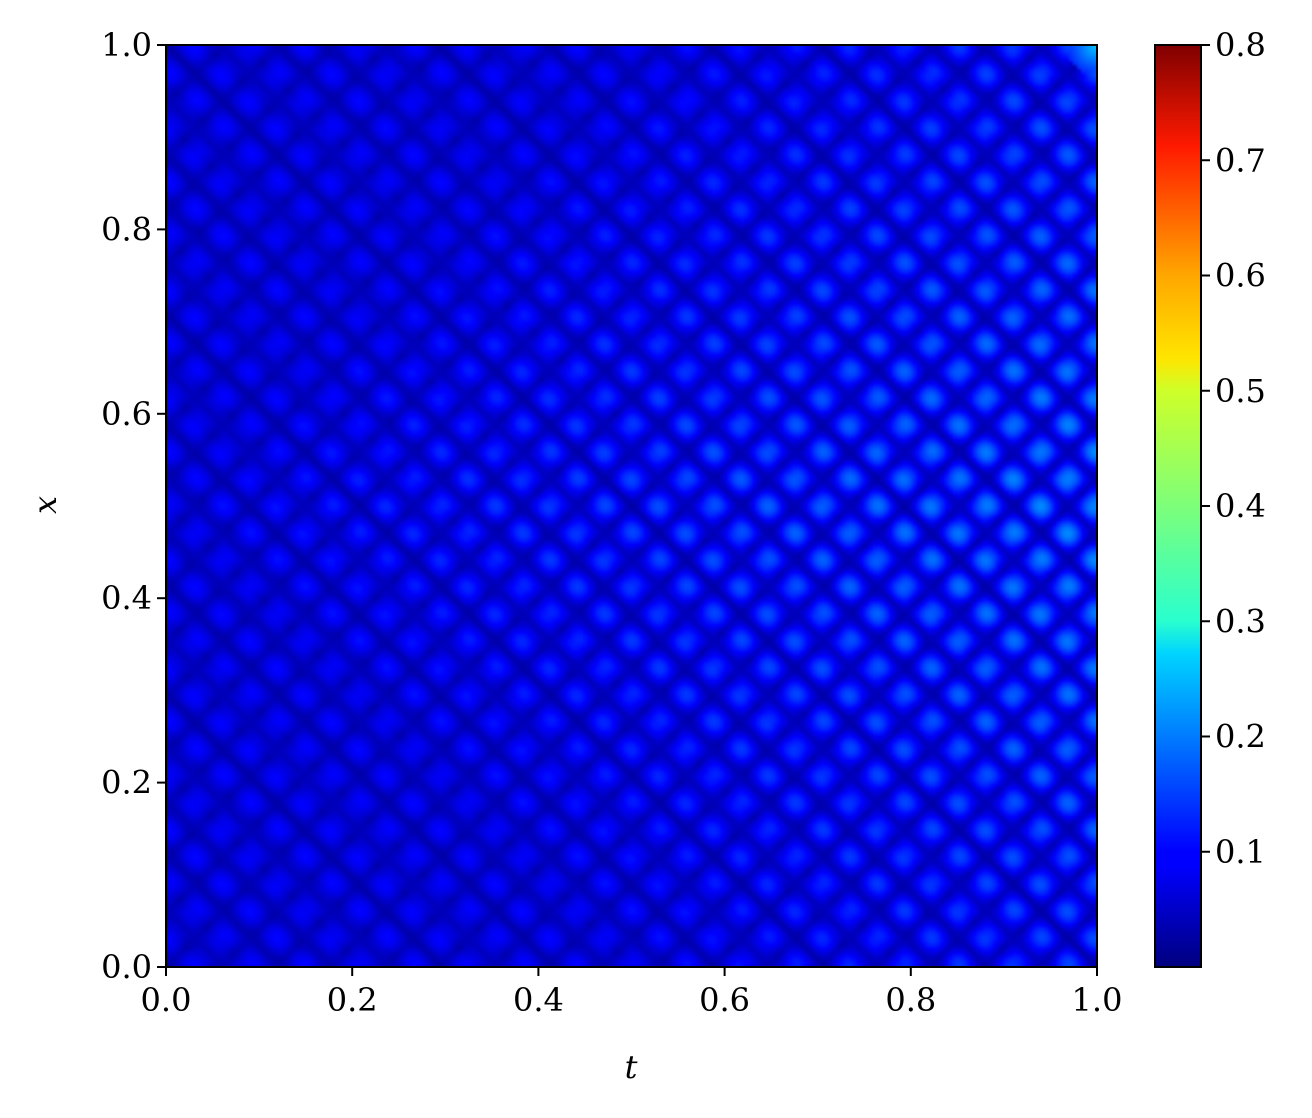 This screenshot has width=1312, height=1118. What do you see at coordinates (1240, 276) in the screenshot?
I see `colorbar-tick-label: 0.6` at bounding box center [1240, 276].